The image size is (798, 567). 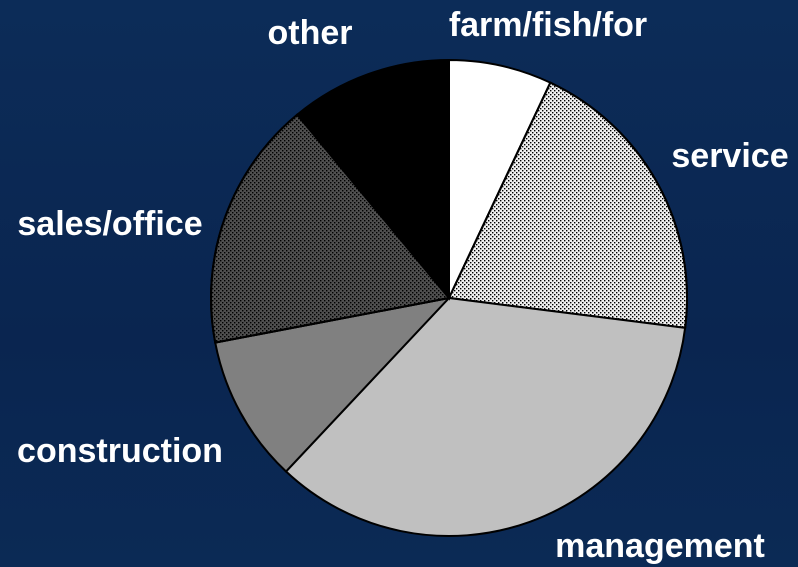 What do you see at coordinates (548, 25) in the screenshot?
I see `slice-label: farm/fish/for` at bounding box center [548, 25].